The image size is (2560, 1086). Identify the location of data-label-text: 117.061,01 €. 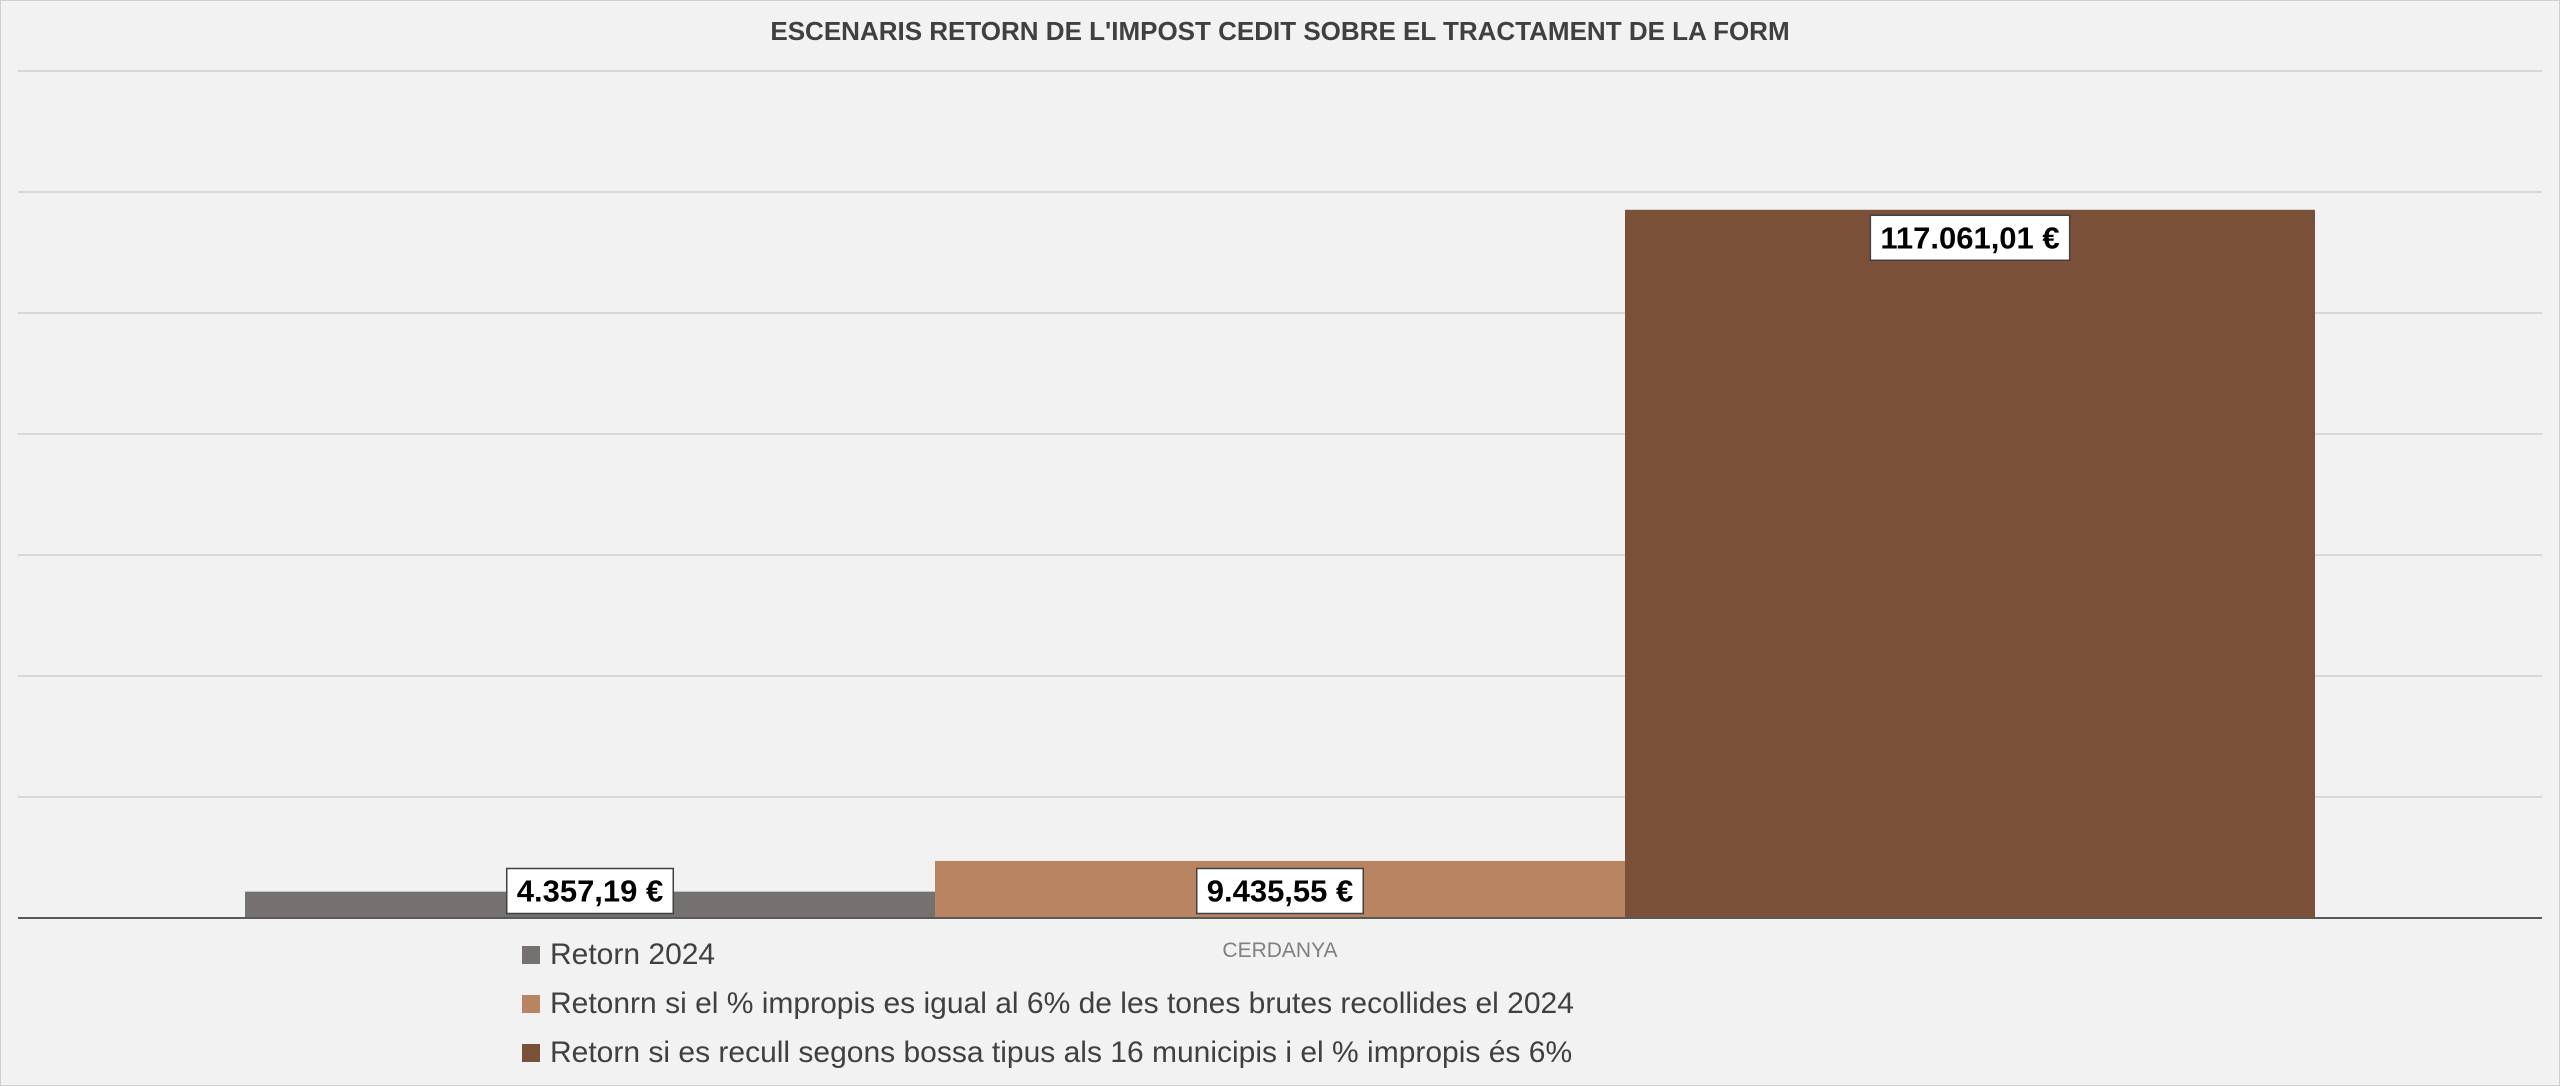
(1969, 237).